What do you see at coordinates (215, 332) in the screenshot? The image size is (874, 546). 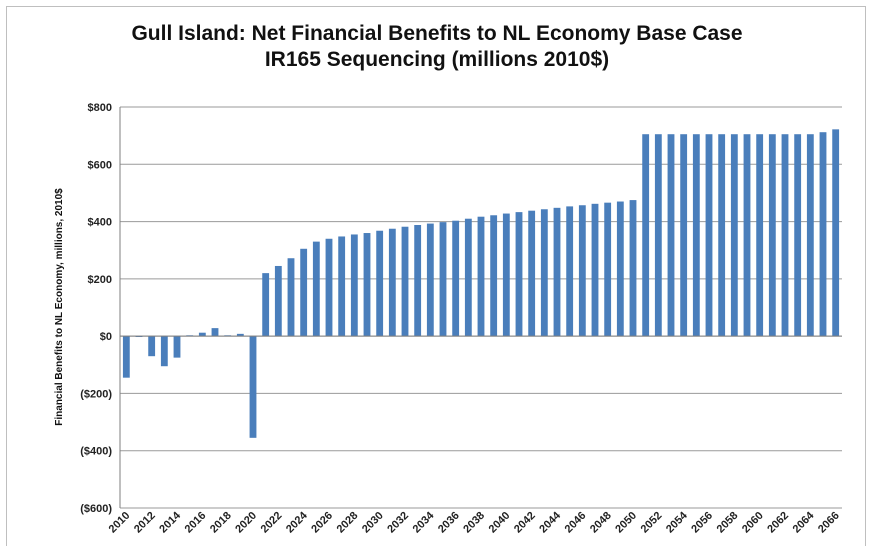 I see `bar-2017` at bounding box center [215, 332].